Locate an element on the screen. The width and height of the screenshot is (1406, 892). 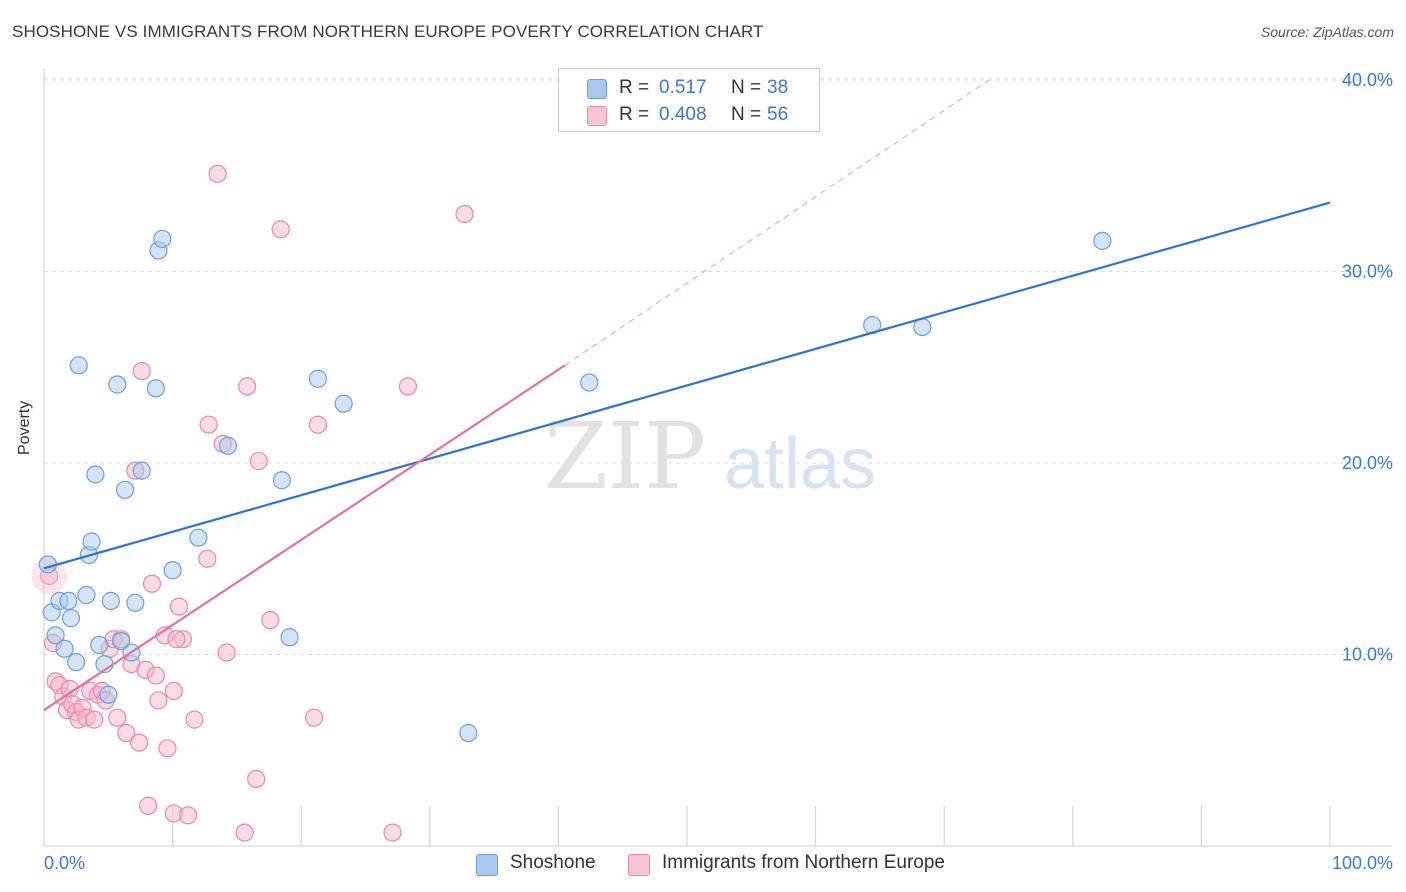
watermark-atlas: atlas is located at coordinates (800, 464).